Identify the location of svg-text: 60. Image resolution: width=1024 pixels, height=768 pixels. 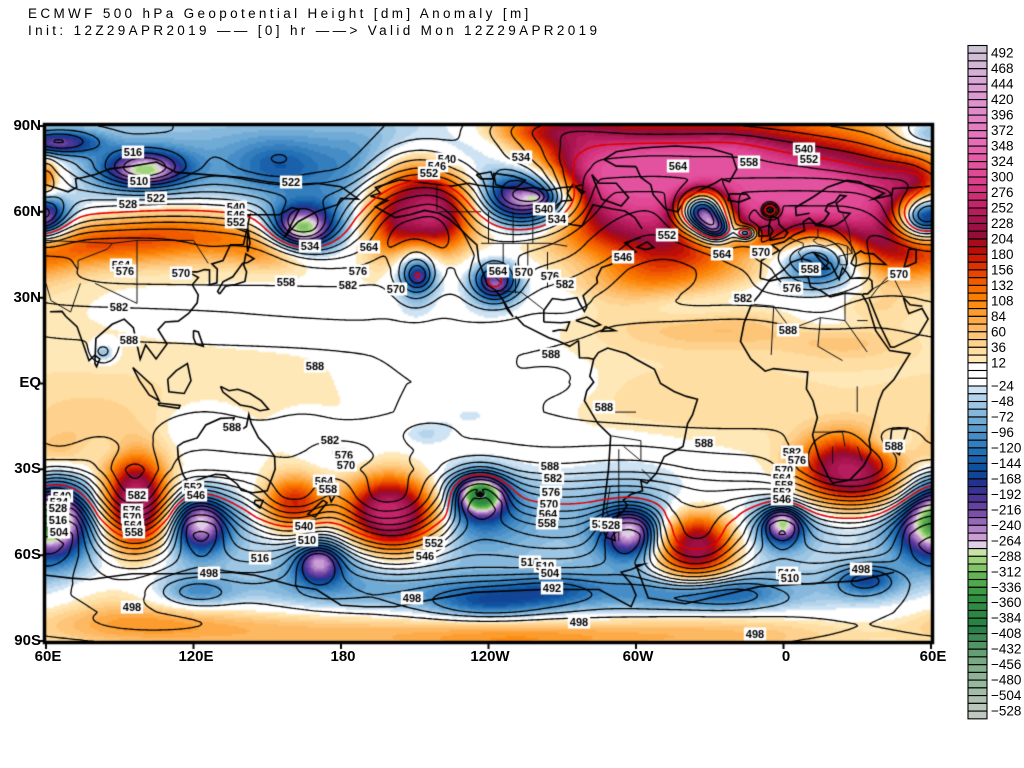
(998, 331).